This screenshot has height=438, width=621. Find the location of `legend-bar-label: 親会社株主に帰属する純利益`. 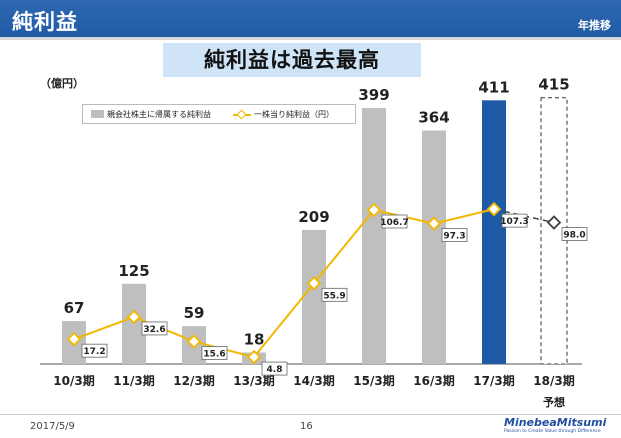

legend-bar-label: 親会社株主に帰属する純利益 is located at coordinates (159, 114).